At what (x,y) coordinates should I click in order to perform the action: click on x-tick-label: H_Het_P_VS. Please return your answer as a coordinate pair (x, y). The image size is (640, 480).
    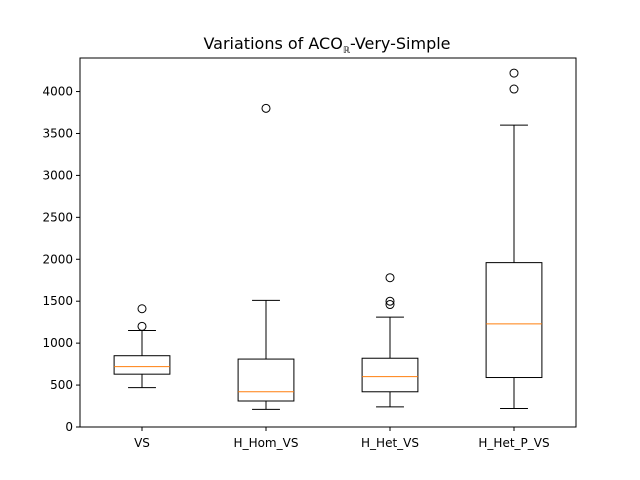
    Looking at the image, I should click on (513, 443).